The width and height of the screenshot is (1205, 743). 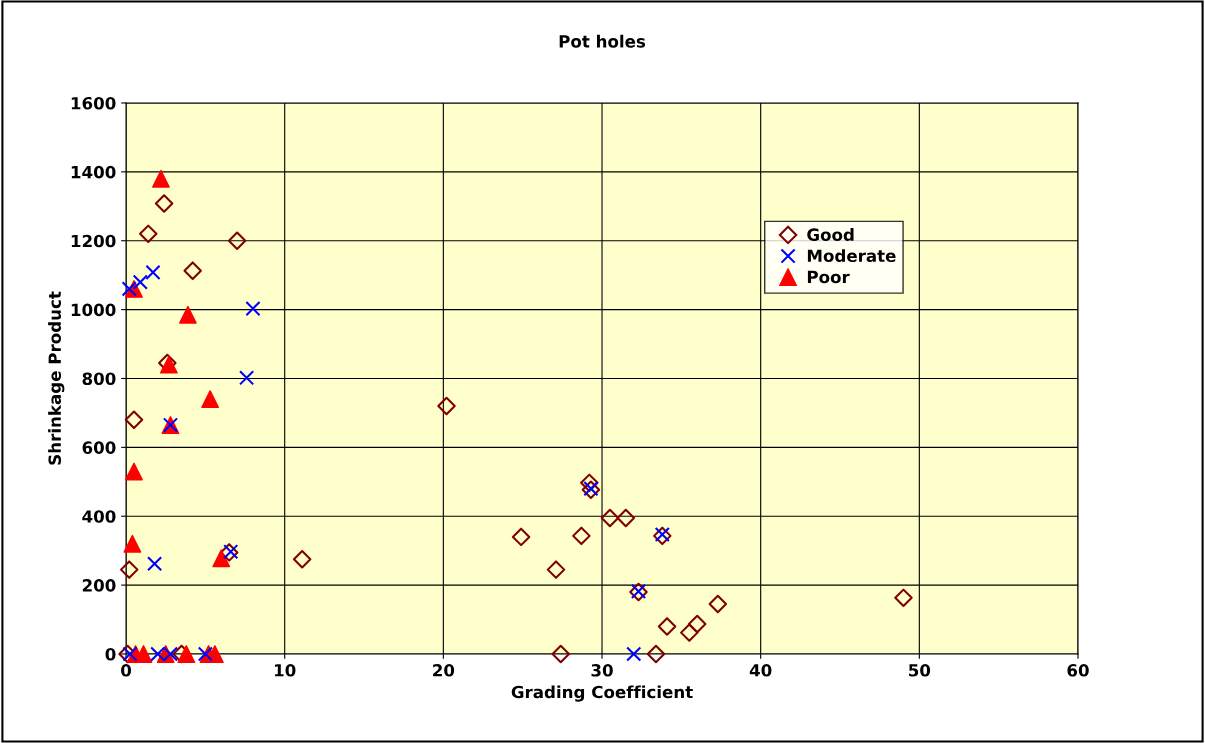 What do you see at coordinates (93, 241) in the screenshot?
I see `y-tick-label: 1200` at bounding box center [93, 241].